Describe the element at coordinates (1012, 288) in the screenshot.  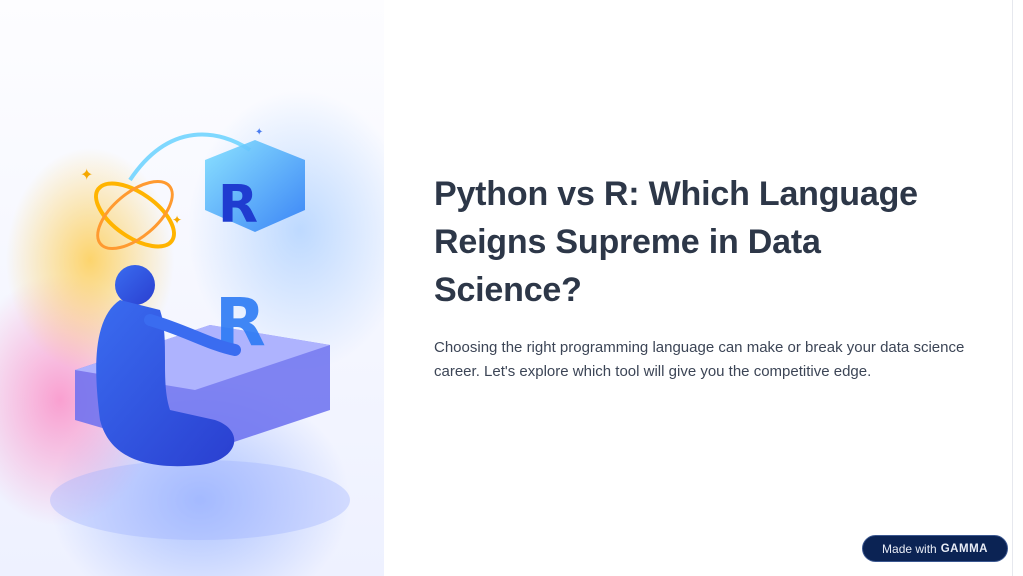
I see `slide-edge-divider` at that location.